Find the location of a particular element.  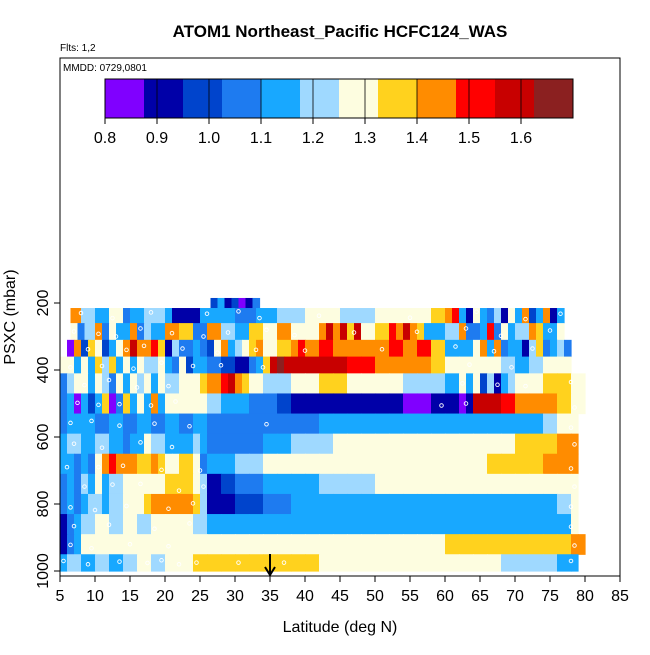

x-tick-label: 65 is located at coordinates (480, 596).